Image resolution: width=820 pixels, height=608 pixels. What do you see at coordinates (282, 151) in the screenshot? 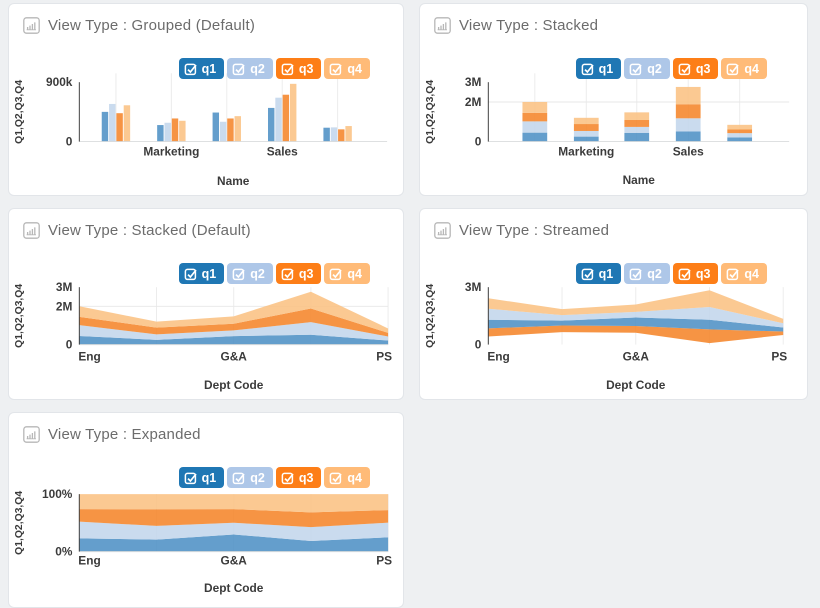
I see `x-tick-label: Sales` at bounding box center [282, 151].